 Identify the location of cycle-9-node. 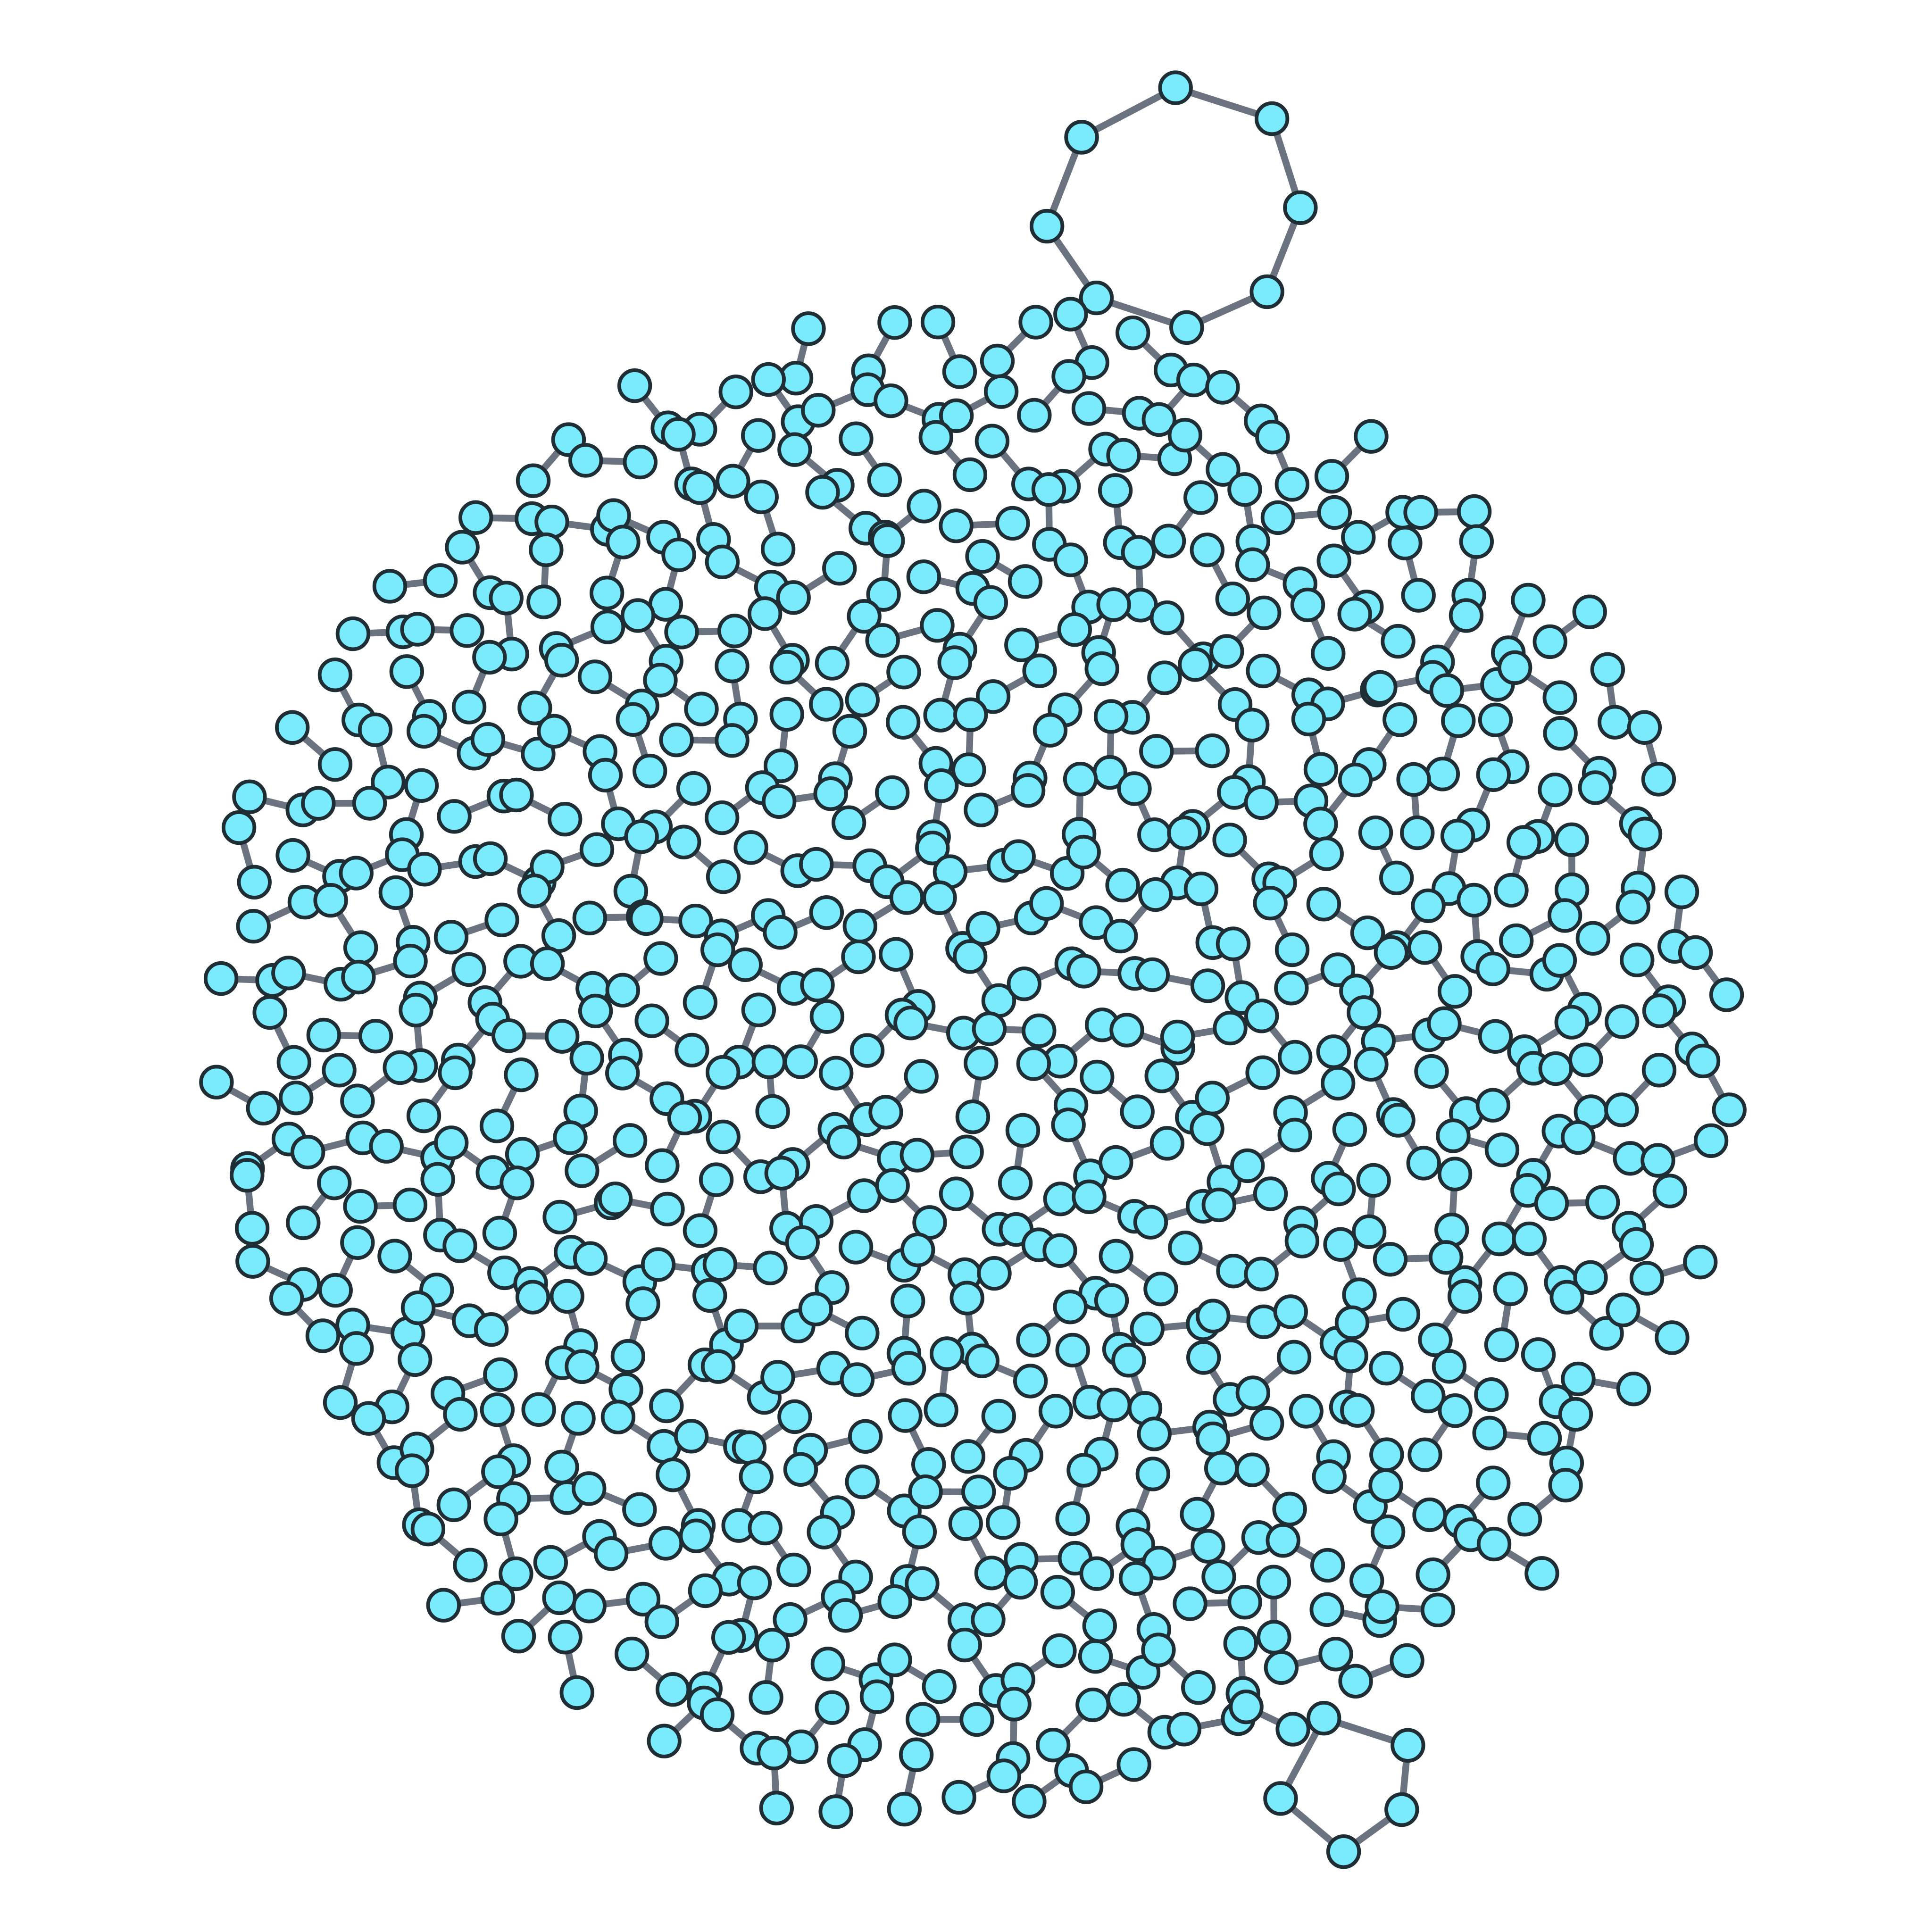
(1175, 87).